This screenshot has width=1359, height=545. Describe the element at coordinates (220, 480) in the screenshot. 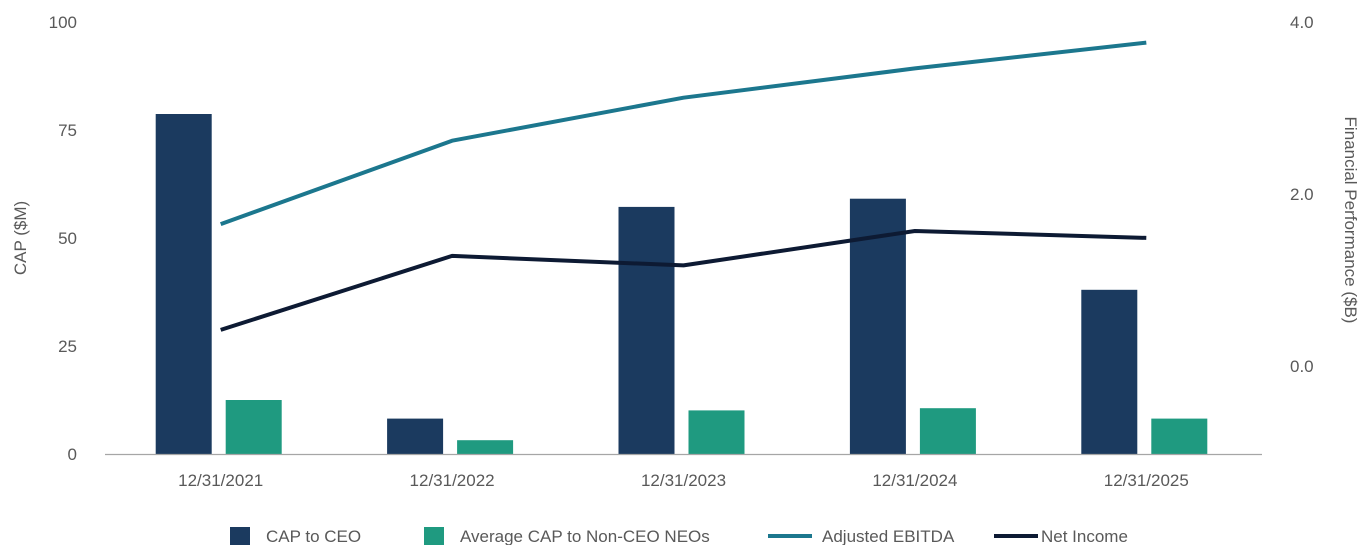

I see `x-tick-label: 12/31/2021` at that location.